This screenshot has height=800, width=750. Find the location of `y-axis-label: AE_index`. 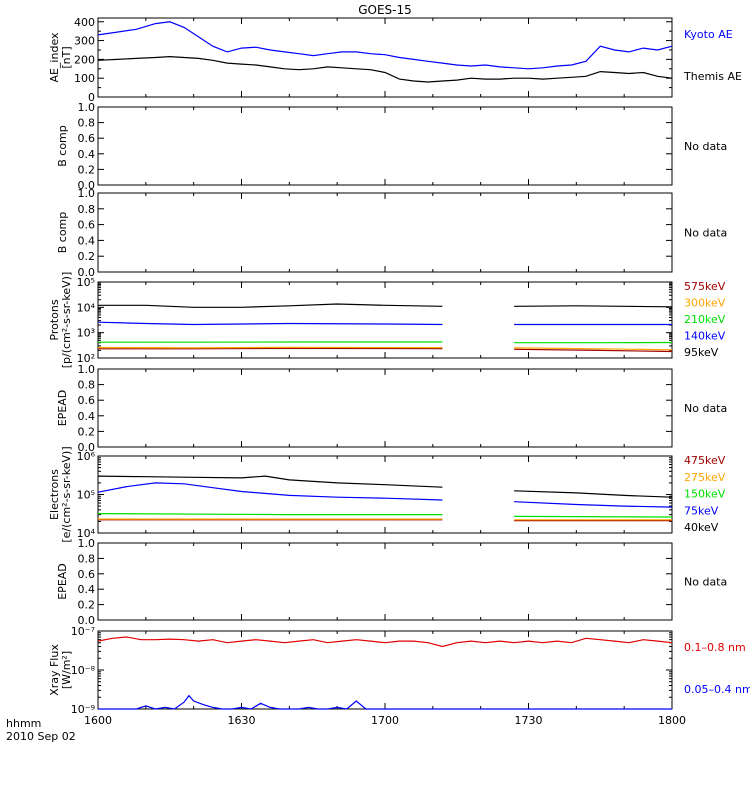

y-axis-label: AE_index is located at coordinates (54, 57).